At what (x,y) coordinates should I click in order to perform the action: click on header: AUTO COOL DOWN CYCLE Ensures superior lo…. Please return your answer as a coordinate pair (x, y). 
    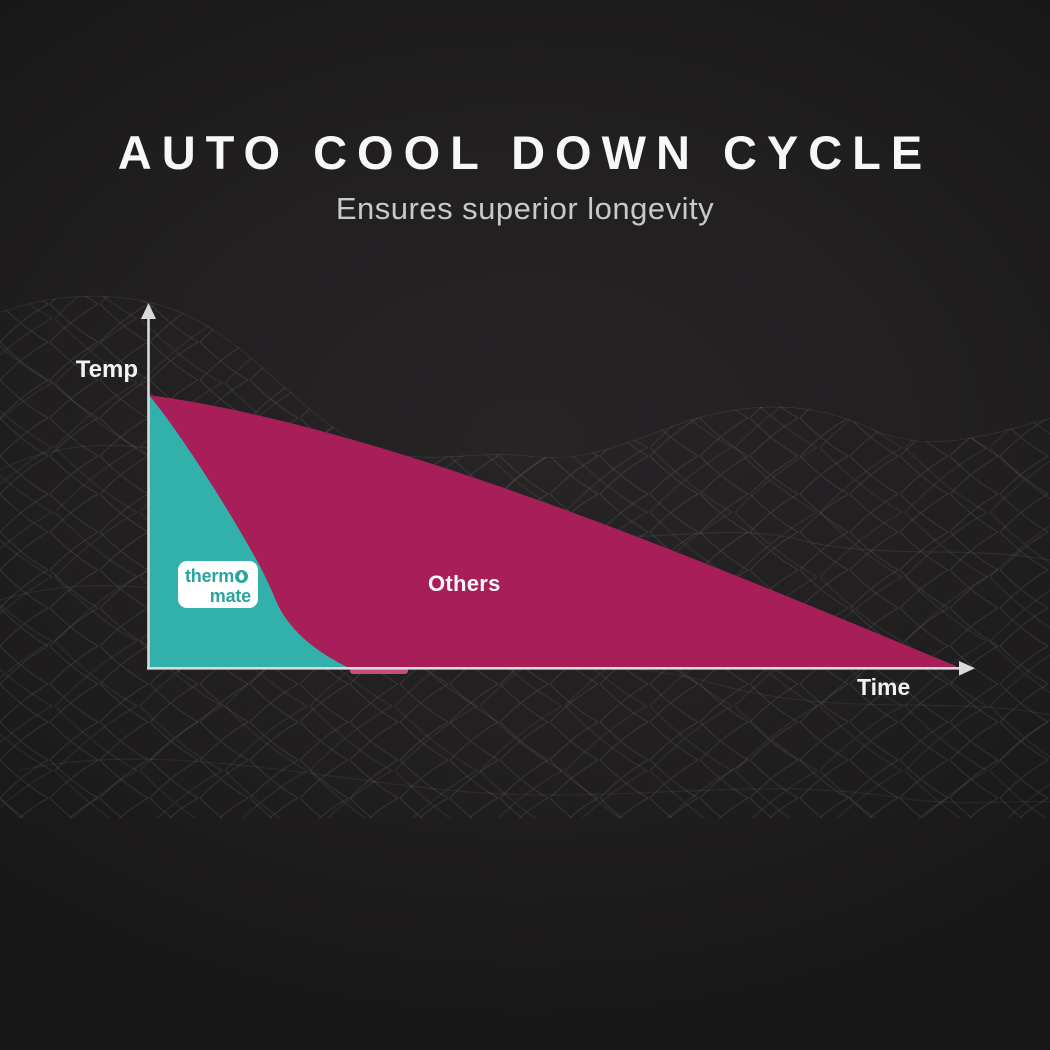
    Looking at the image, I should click on (525, 176).